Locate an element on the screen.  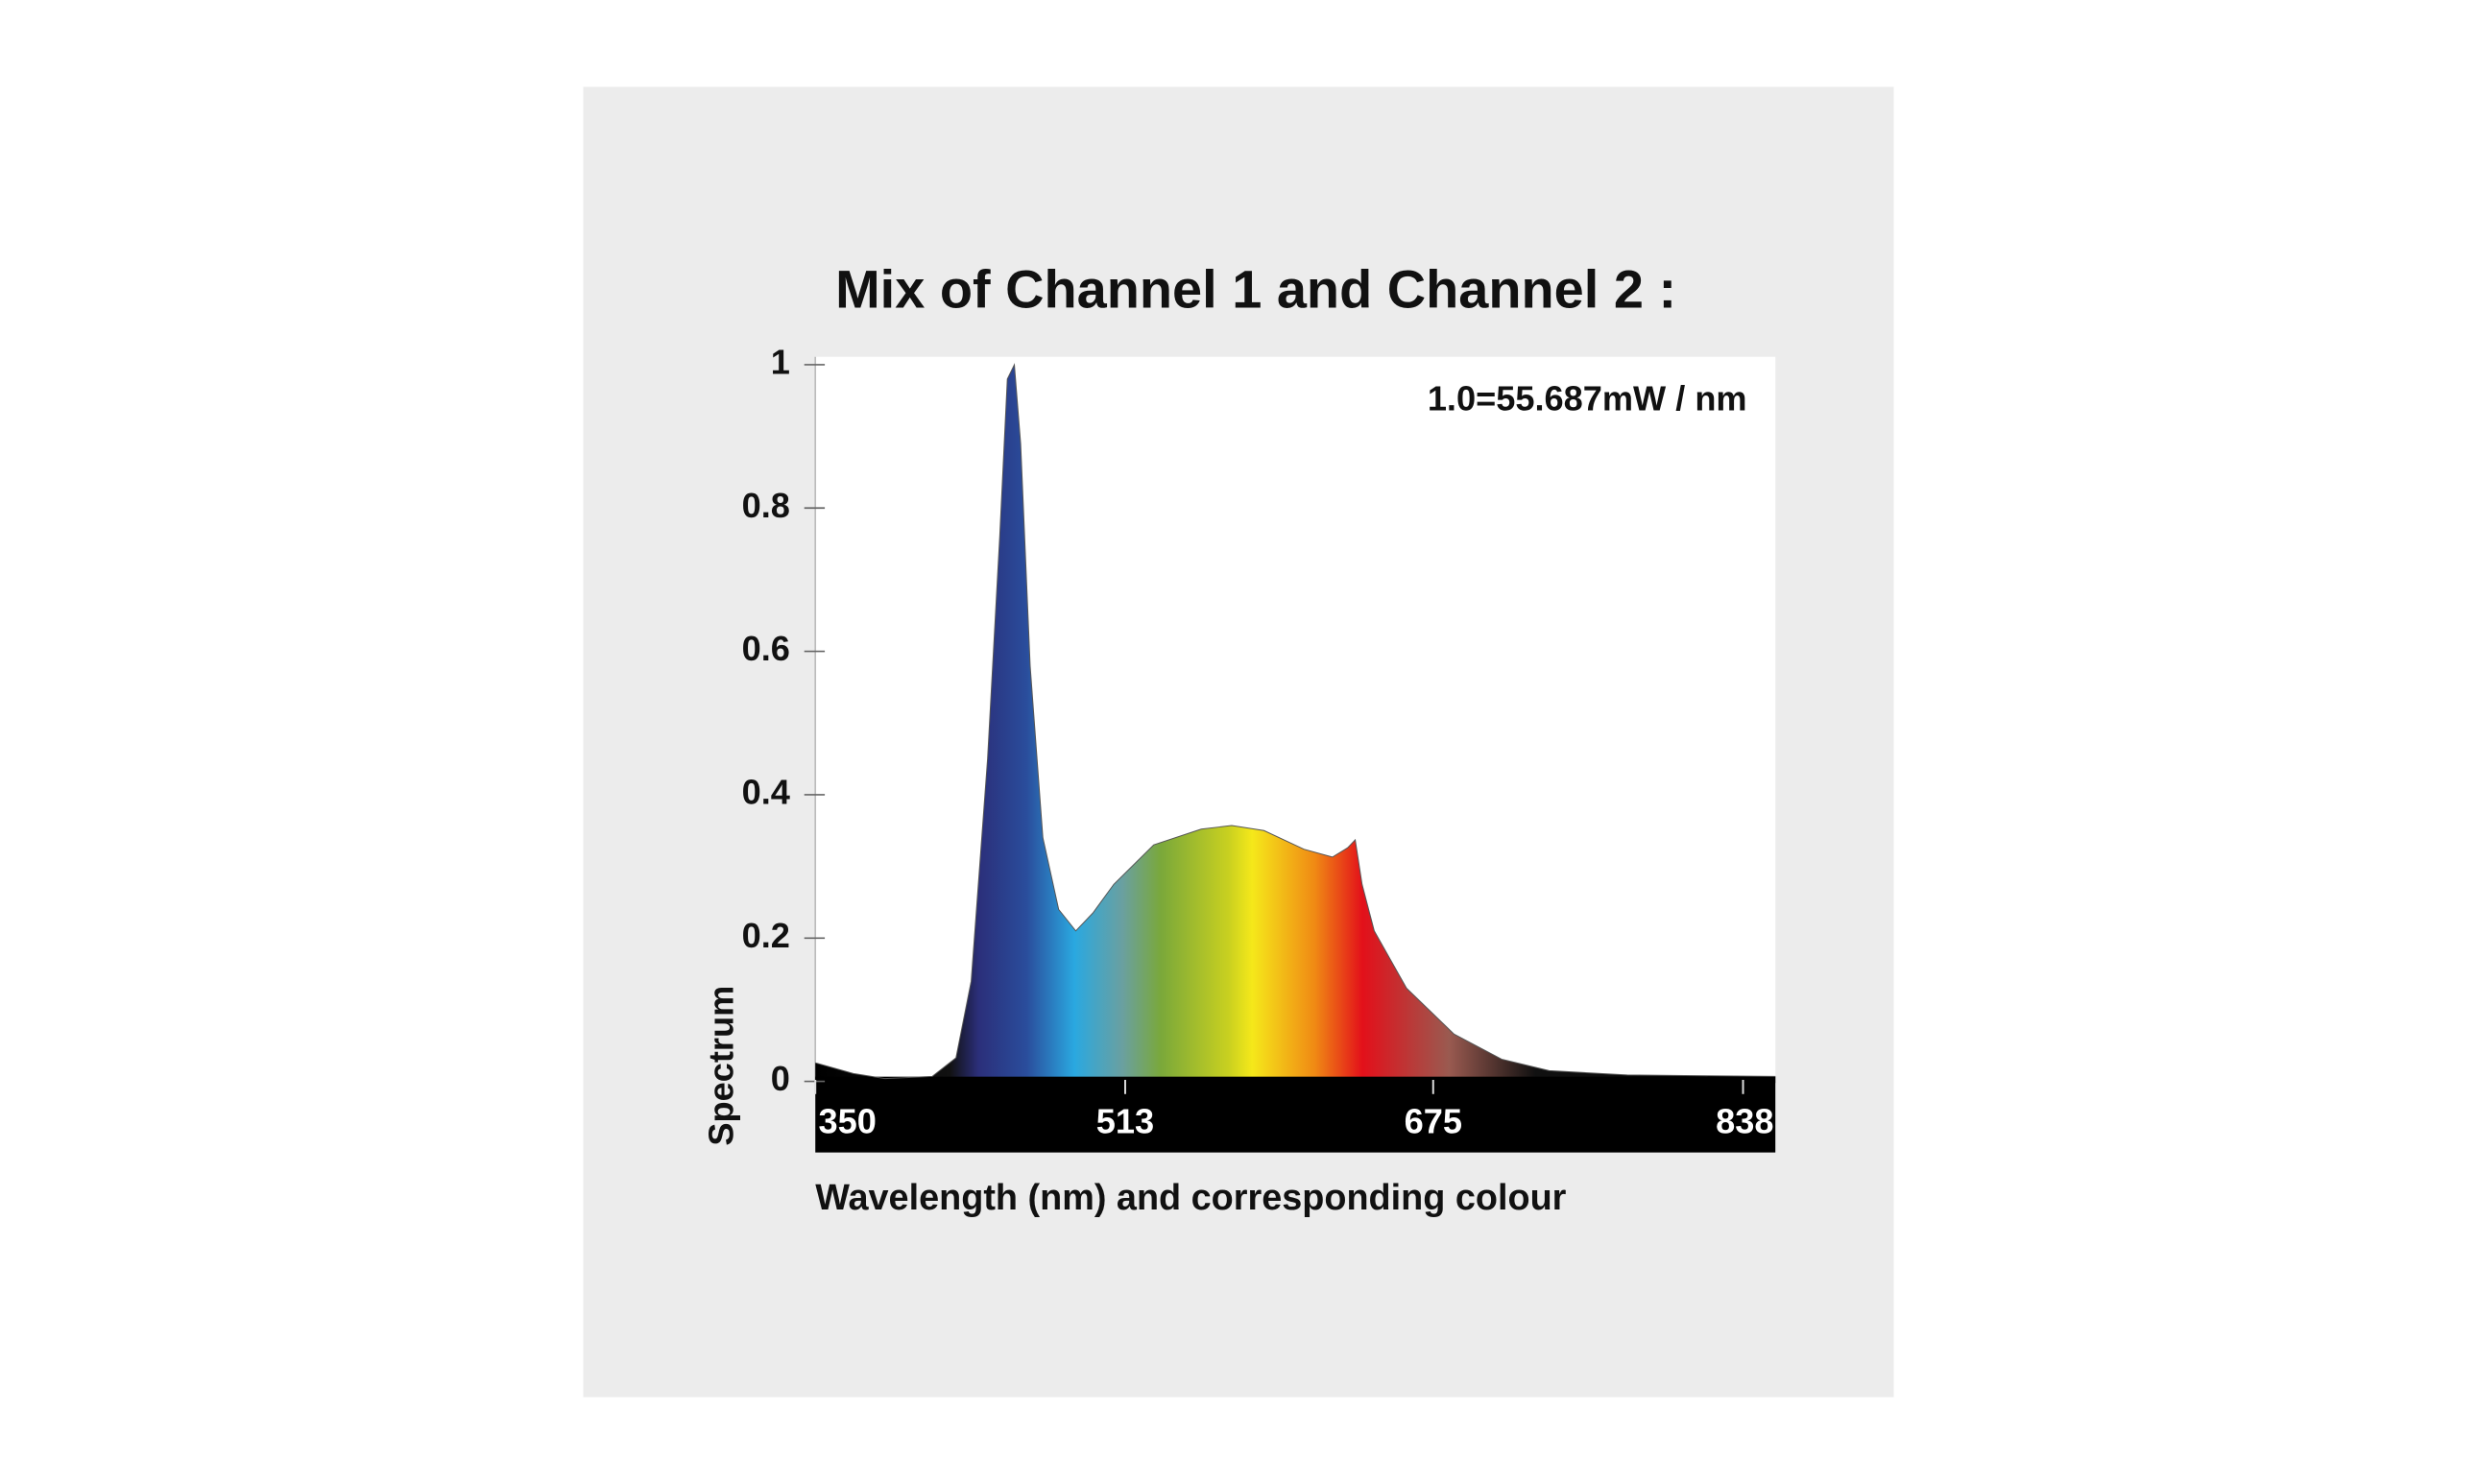
chart-title: Mix of Channel 1 and Channel 2 : is located at coordinates (1255, 289).